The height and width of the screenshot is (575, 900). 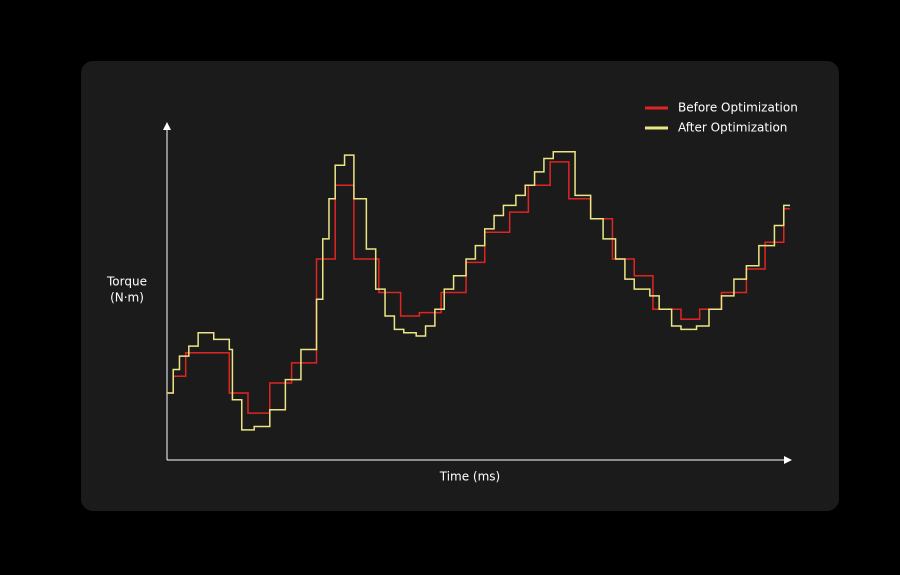 I want to click on y-label: (N·m), so click(x=127, y=298).